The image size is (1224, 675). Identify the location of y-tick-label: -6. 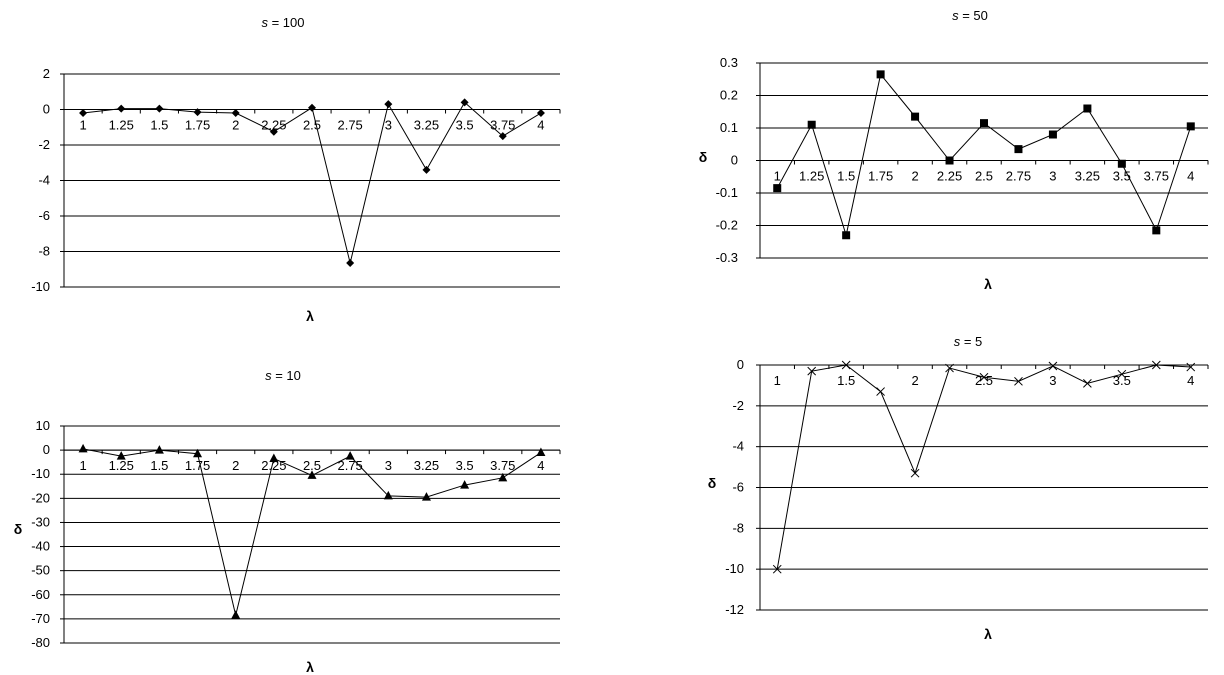
(44, 215).